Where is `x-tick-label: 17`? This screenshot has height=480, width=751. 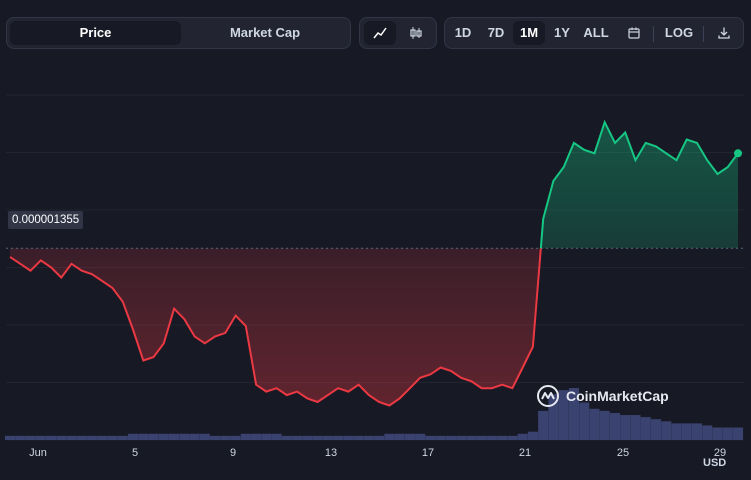
x-tick-label: 17 is located at coordinates (428, 453).